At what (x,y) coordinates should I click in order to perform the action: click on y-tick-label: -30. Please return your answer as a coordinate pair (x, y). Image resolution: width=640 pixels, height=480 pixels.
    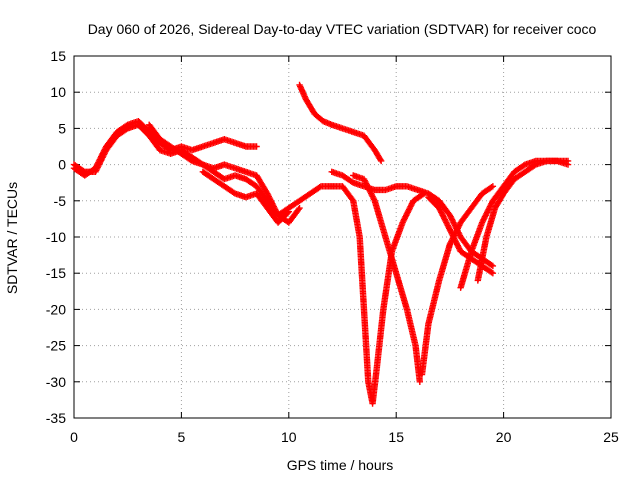
    Looking at the image, I should click on (56, 382).